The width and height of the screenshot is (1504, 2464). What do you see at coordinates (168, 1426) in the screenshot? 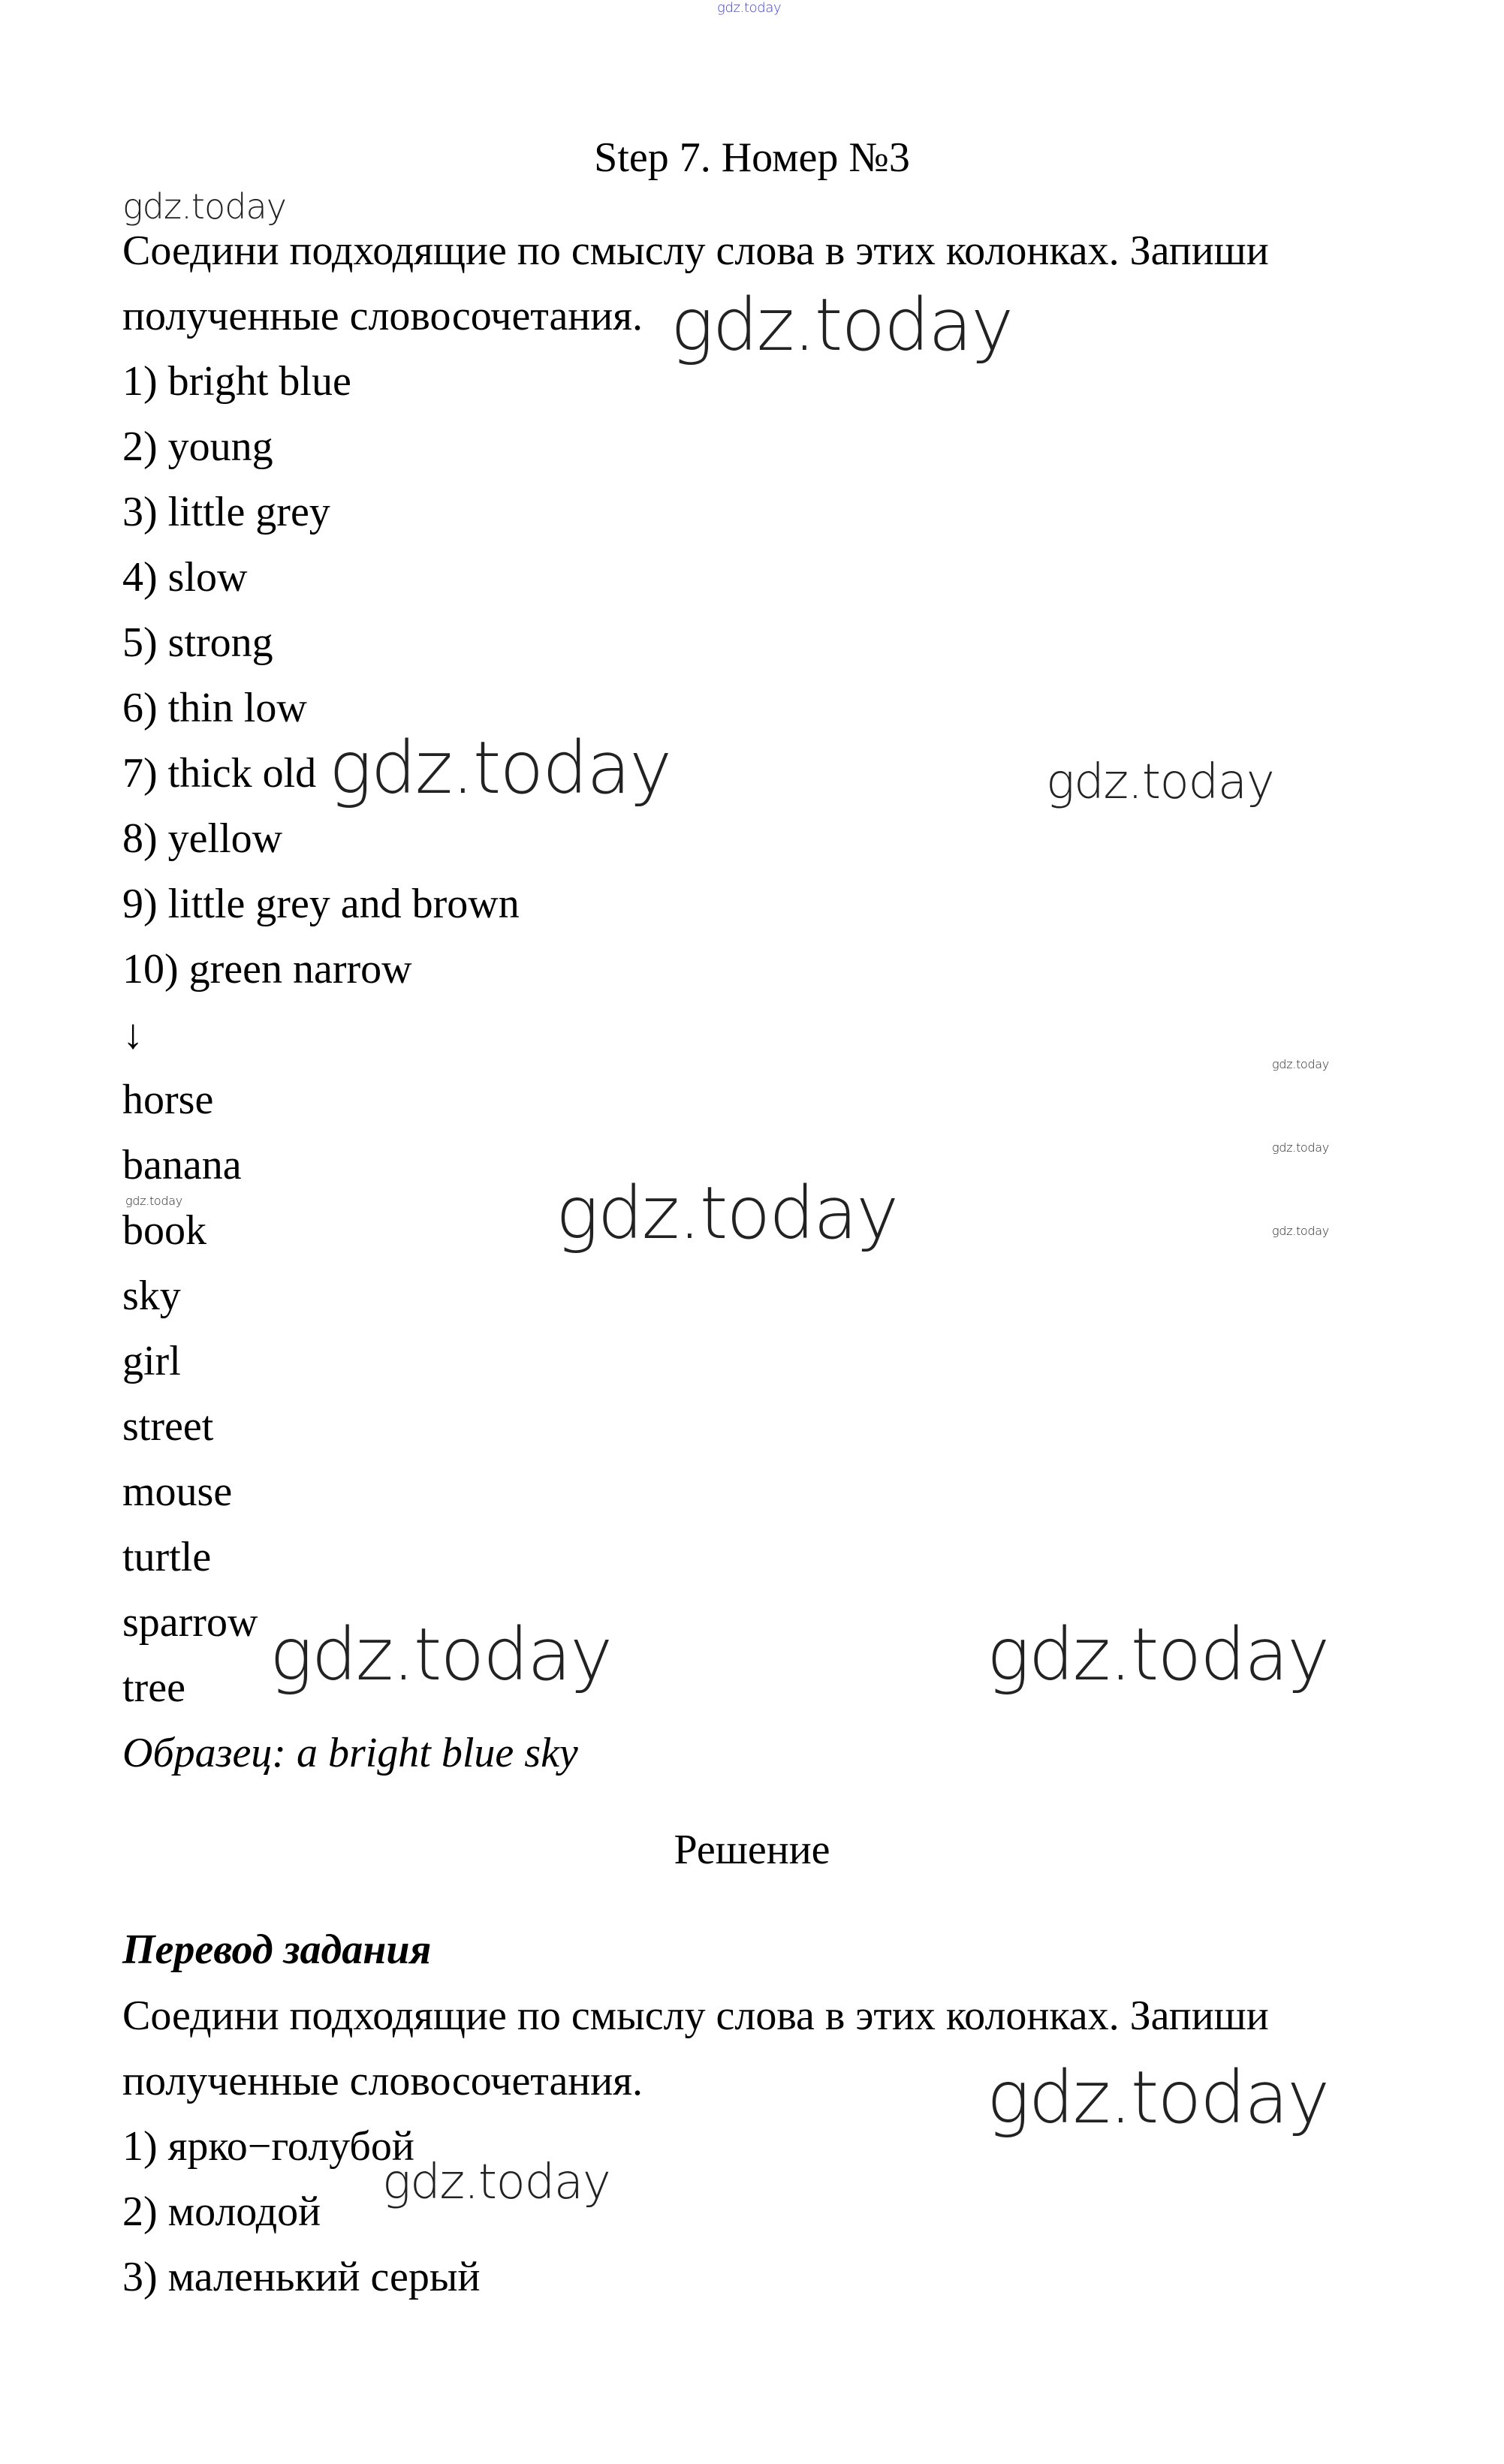
I see `noun-item: street` at bounding box center [168, 1426].